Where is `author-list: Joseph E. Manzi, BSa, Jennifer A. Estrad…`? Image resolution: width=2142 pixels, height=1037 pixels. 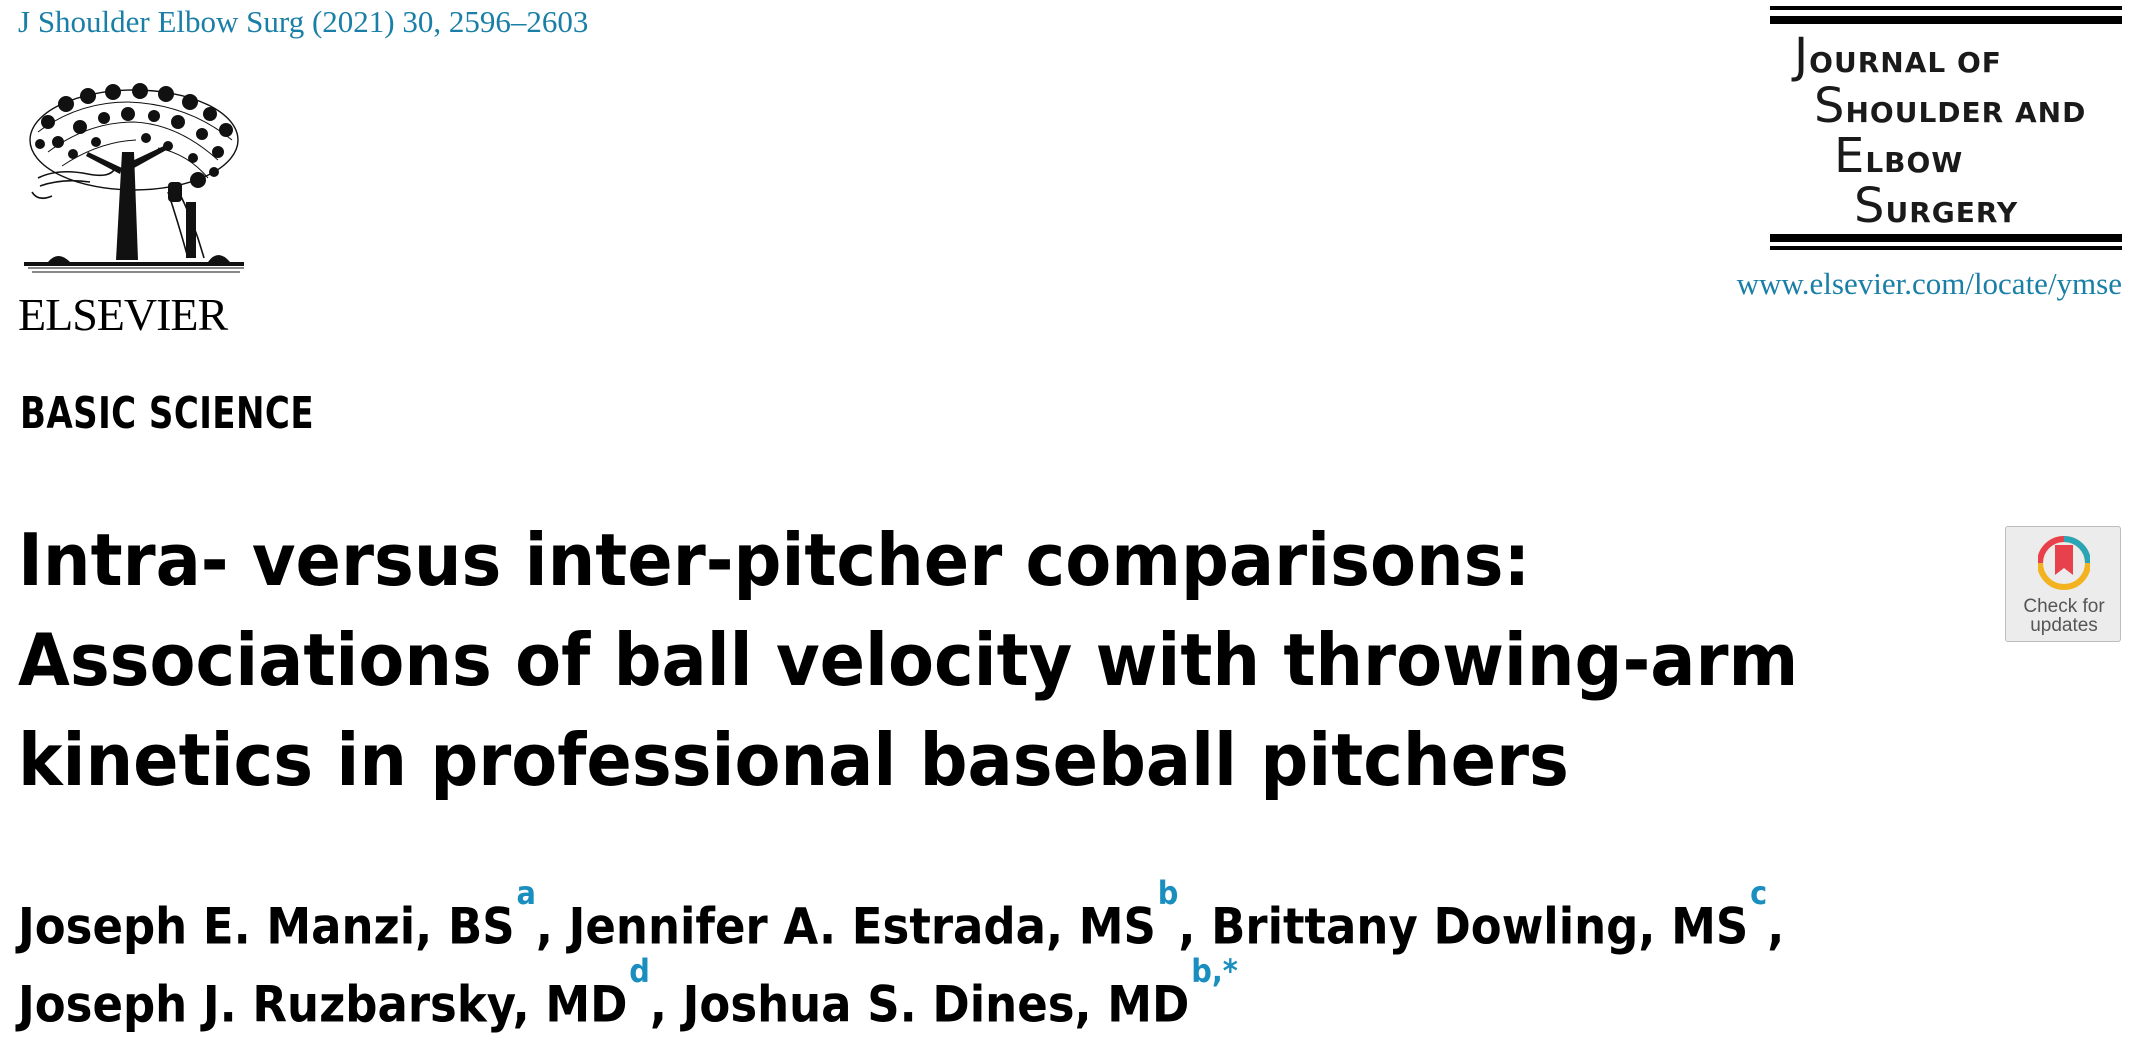 author-list: Joseph E. Manzi, BSa, Jennifer A. Estrad… is located at coordinates (918, 955).